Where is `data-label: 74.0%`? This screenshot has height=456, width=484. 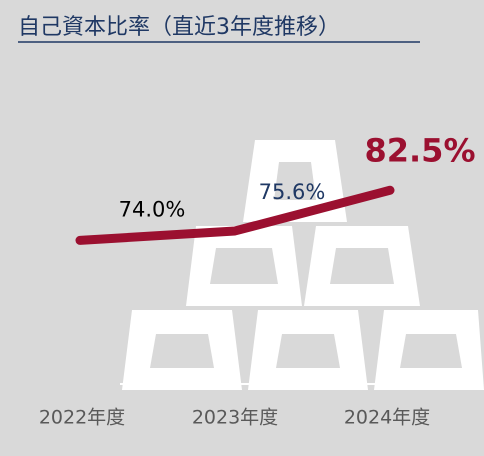
data-label: 74.0% is located at coordinates (152, 209).